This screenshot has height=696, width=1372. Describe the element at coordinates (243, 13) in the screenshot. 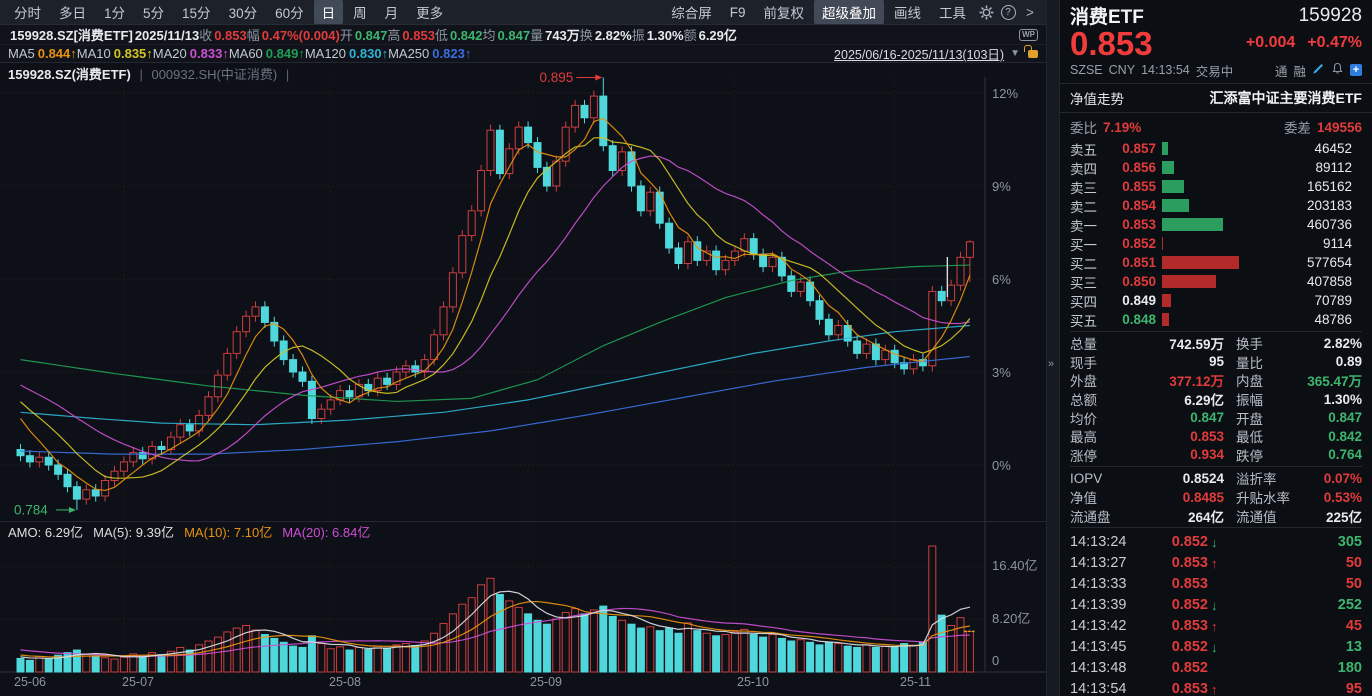

I see `period-tab: 30分` at that location.